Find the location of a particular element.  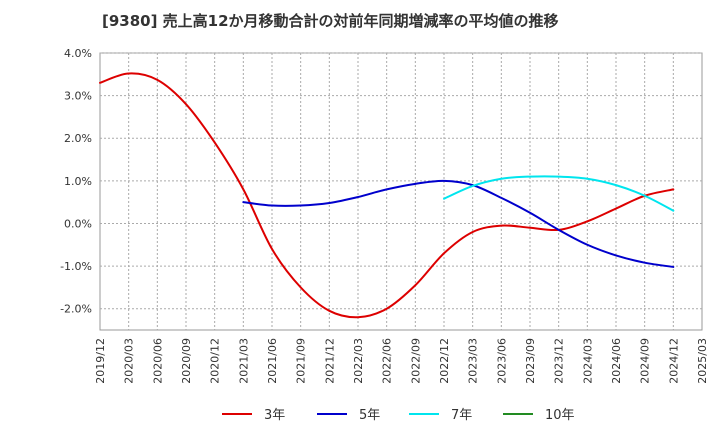

x-tick-label: 2020/09 is located at coordinates (186, 361).